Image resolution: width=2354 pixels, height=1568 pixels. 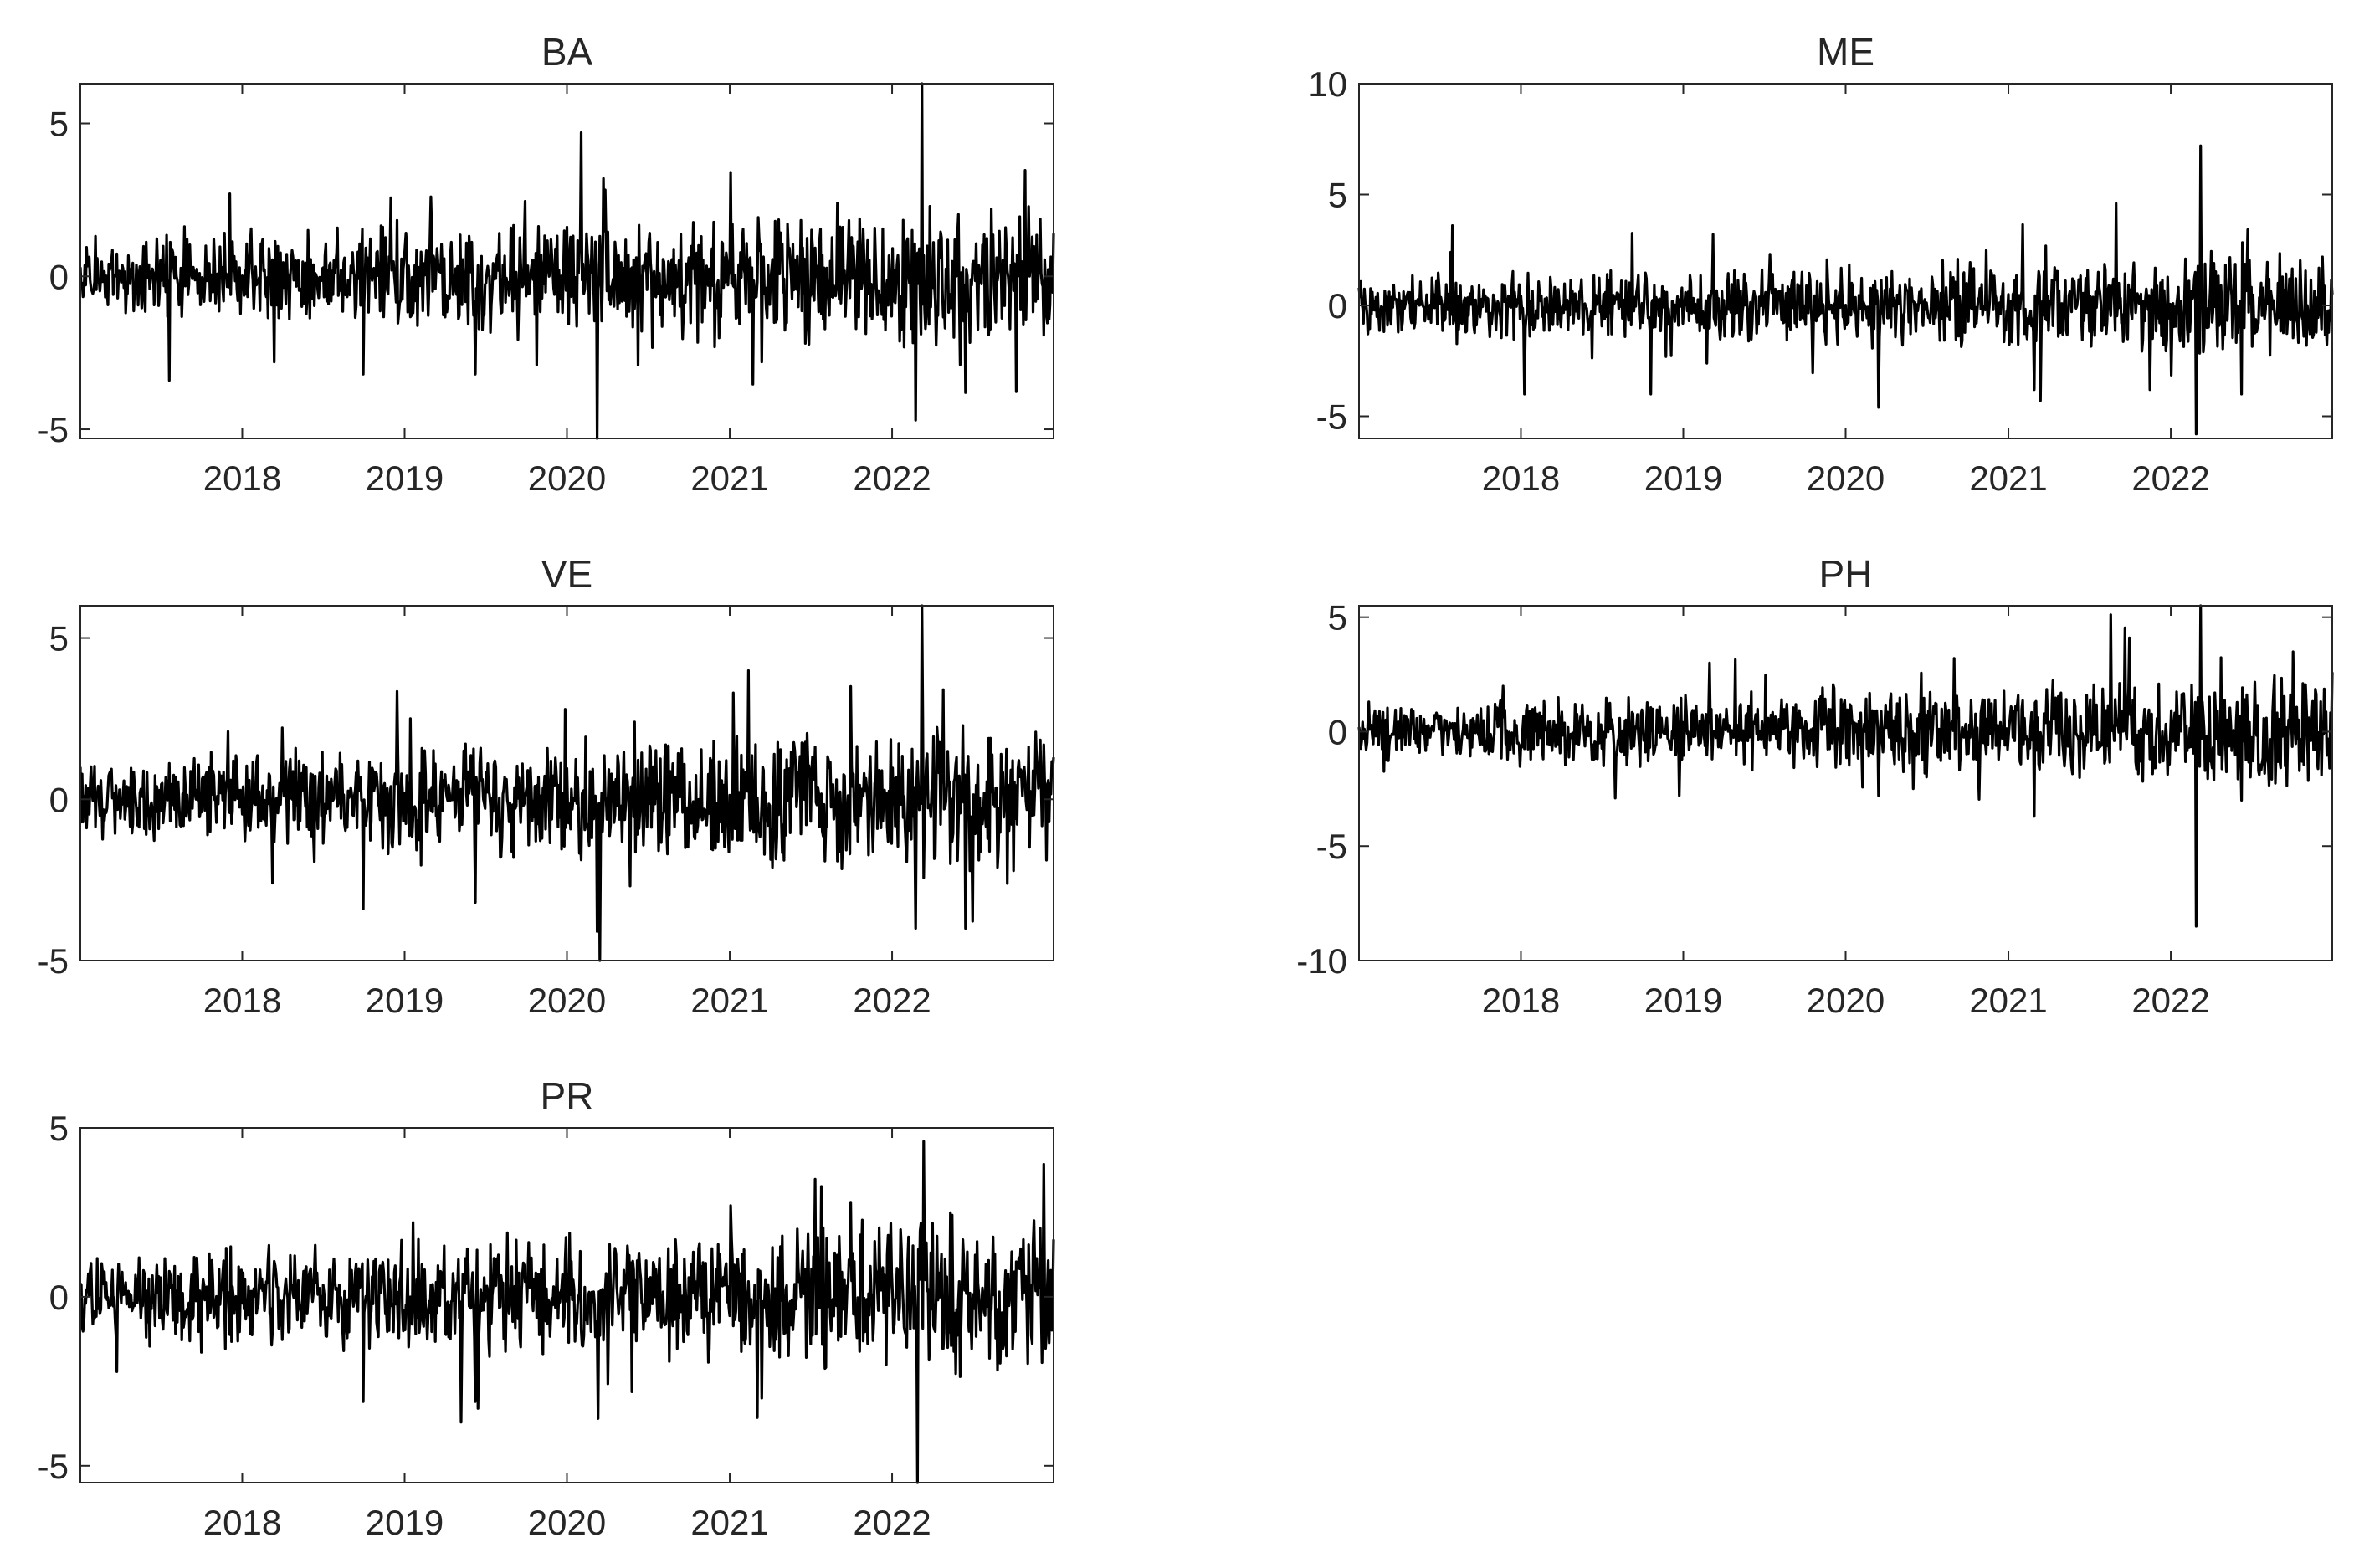 I want to click on y-tick-label-me--5: -5, so click(x=1331, y=417).